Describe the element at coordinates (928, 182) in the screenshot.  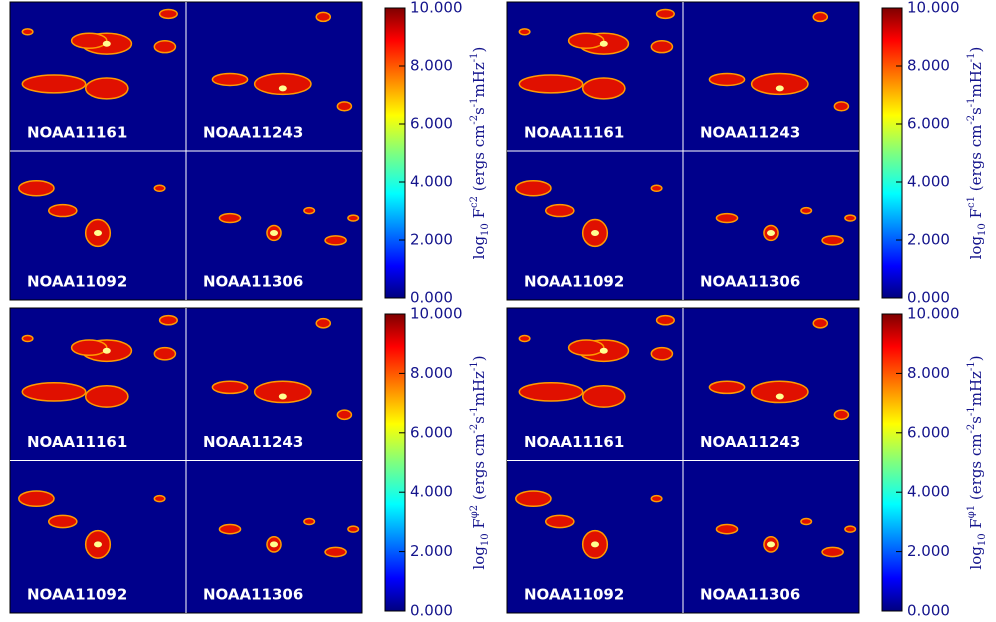
I see `colorbar-tick-label: 4.000` at that location.